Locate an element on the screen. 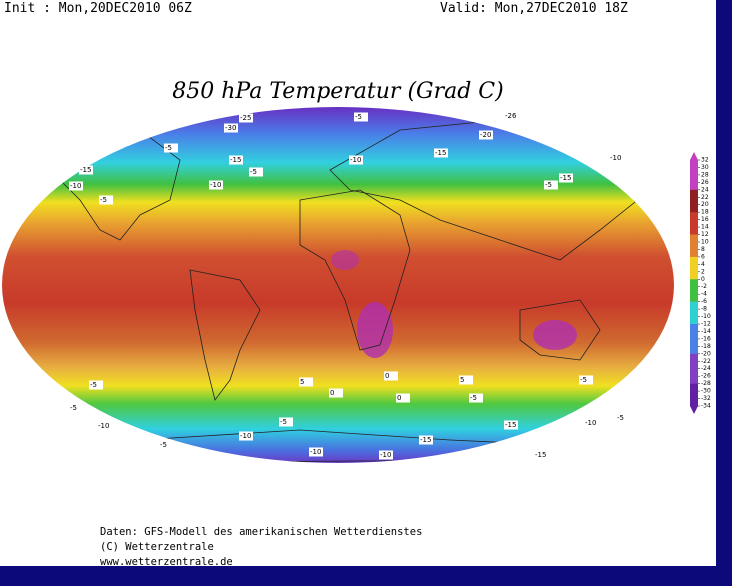 This screenshot has width=732, height=586. colorbar-label: 6 is located at coordinates (703, 256).